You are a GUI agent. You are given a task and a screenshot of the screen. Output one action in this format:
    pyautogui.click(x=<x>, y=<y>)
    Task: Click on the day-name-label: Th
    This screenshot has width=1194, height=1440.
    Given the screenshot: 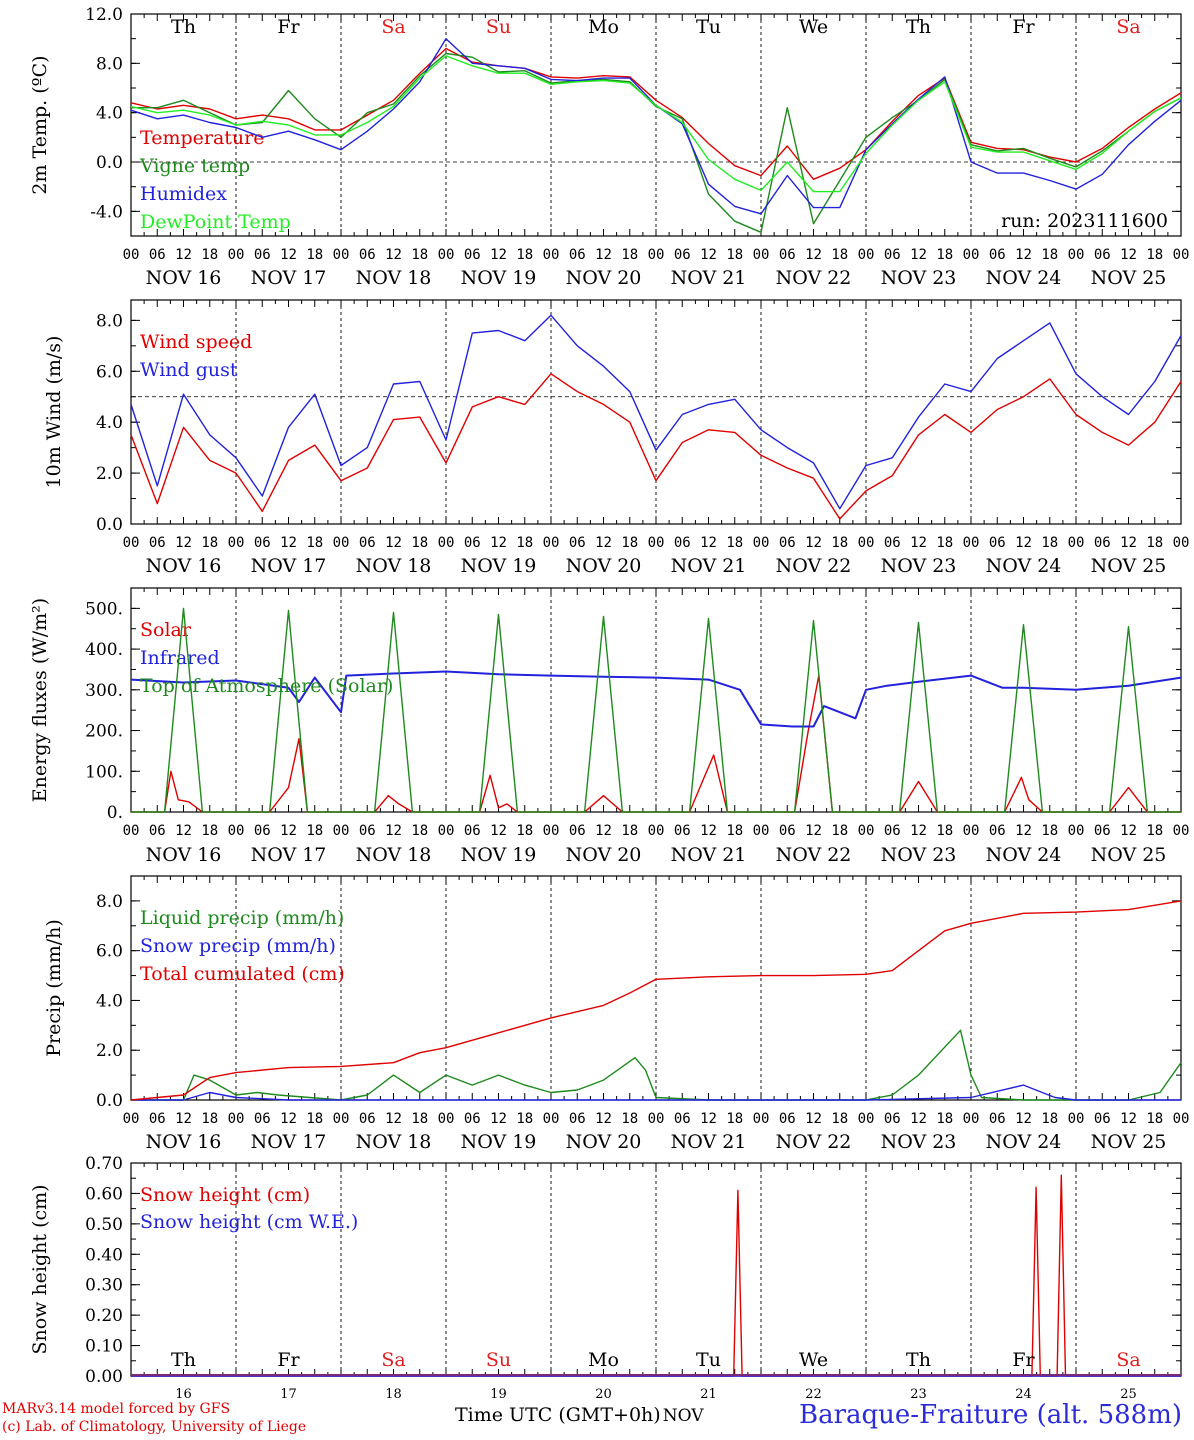 What is the action you would take?
    pyautogui.click(x=918, y=27)
    